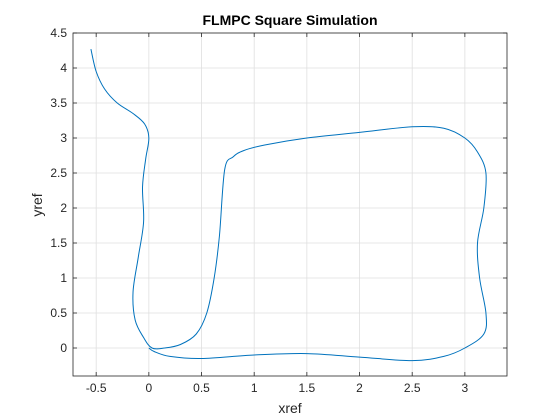  What do you see at coordinates (63, 68) in the screenshot?
I see `y-tick-label: 4` at bounding box center [63, 68].